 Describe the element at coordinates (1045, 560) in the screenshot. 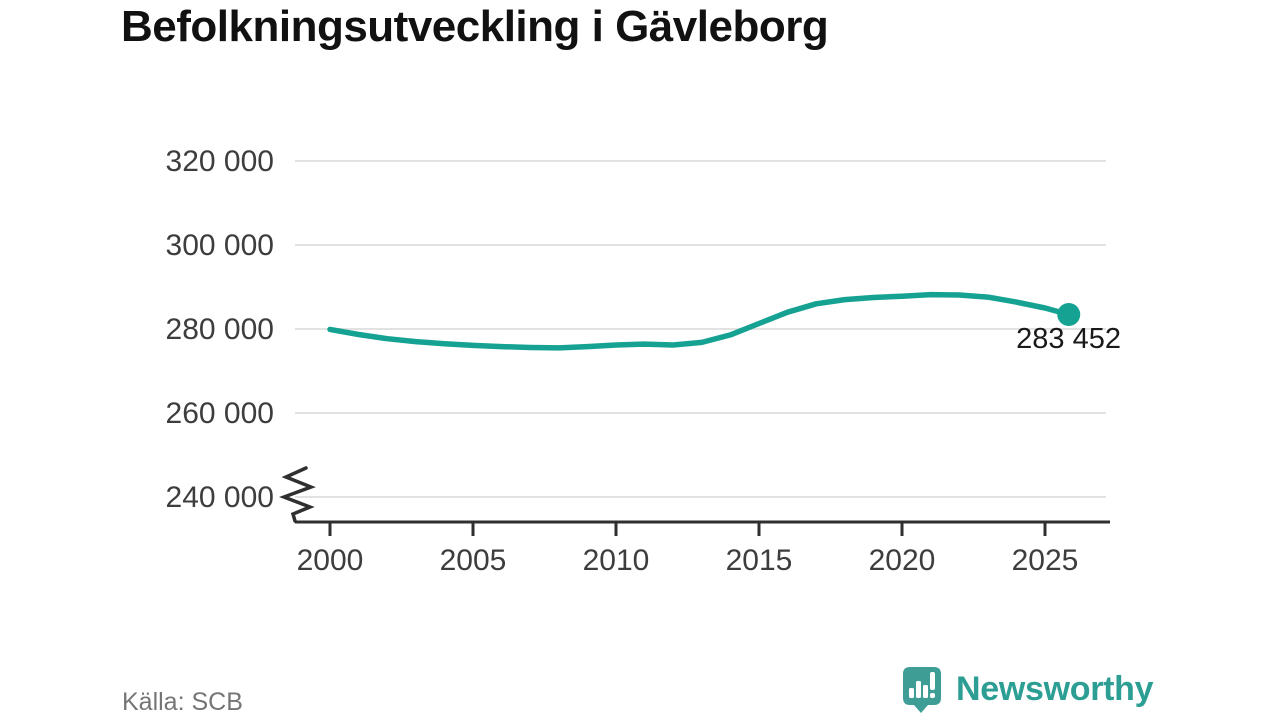

I see `x-tick-label: 2025` at that location.